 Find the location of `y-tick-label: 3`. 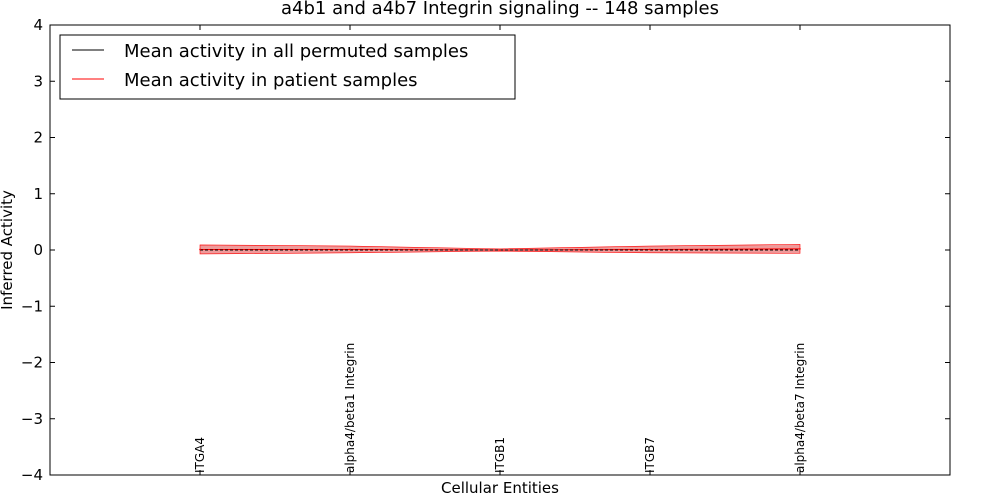

y-tick-label: 3 is located at coordinates (38, 81).